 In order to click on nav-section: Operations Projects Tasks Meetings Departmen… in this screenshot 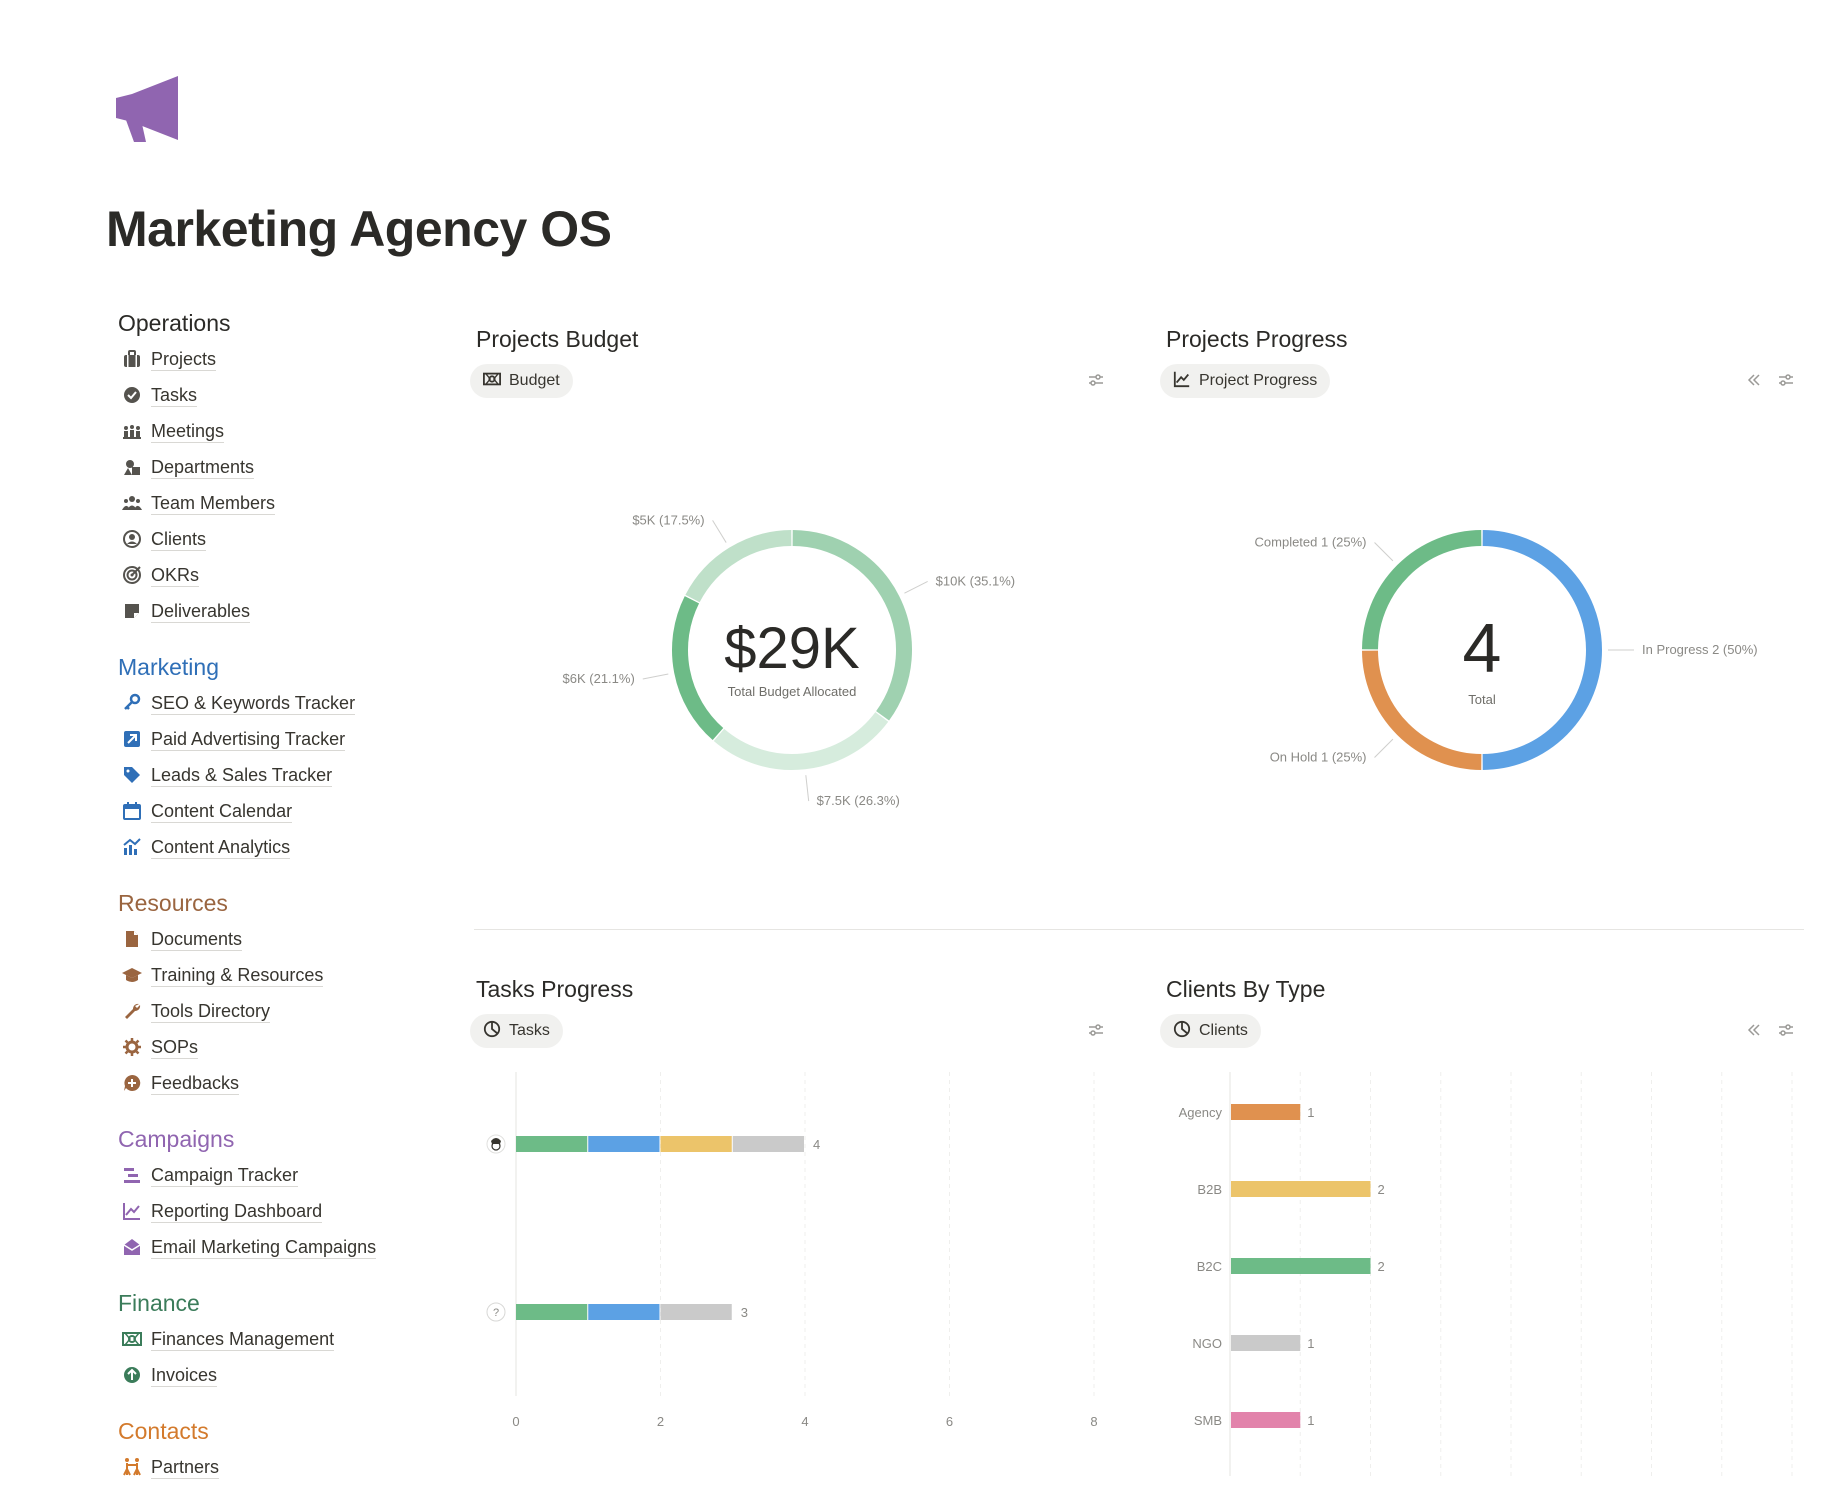, I will do `click(278, 467)`.